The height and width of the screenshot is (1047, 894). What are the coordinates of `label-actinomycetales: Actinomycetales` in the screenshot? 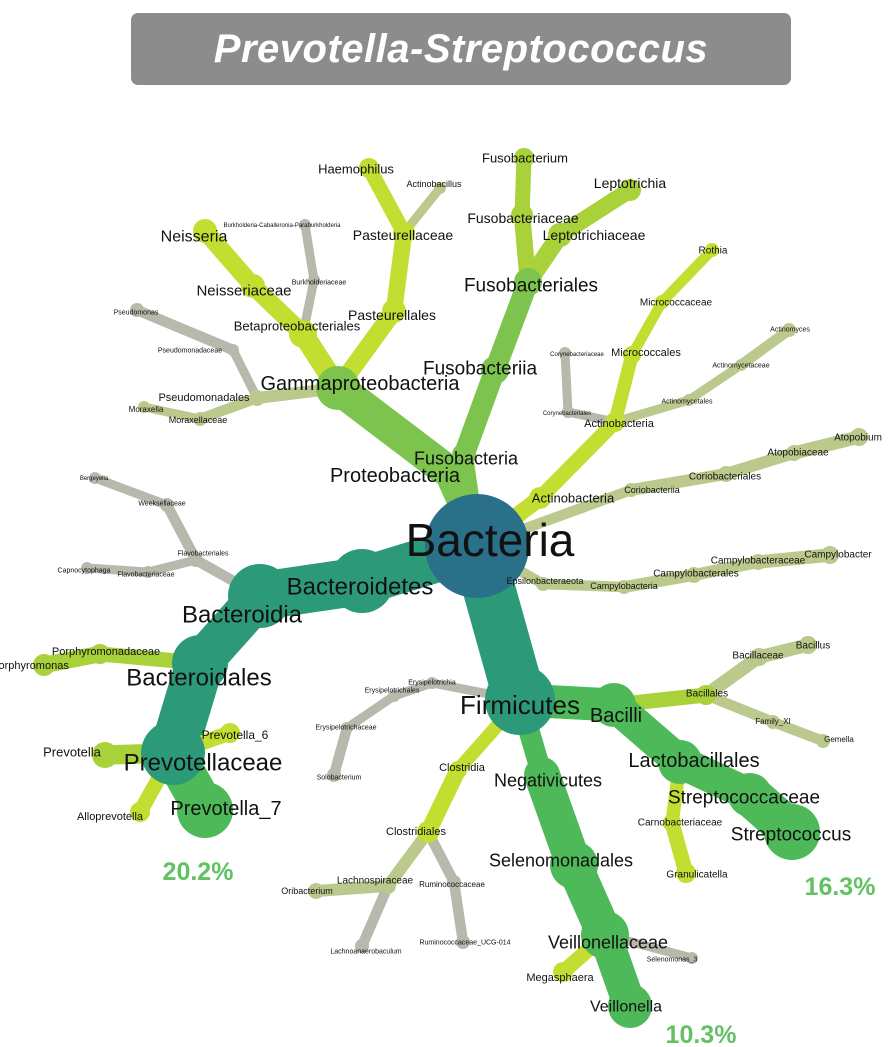 It's located at (687, 401).